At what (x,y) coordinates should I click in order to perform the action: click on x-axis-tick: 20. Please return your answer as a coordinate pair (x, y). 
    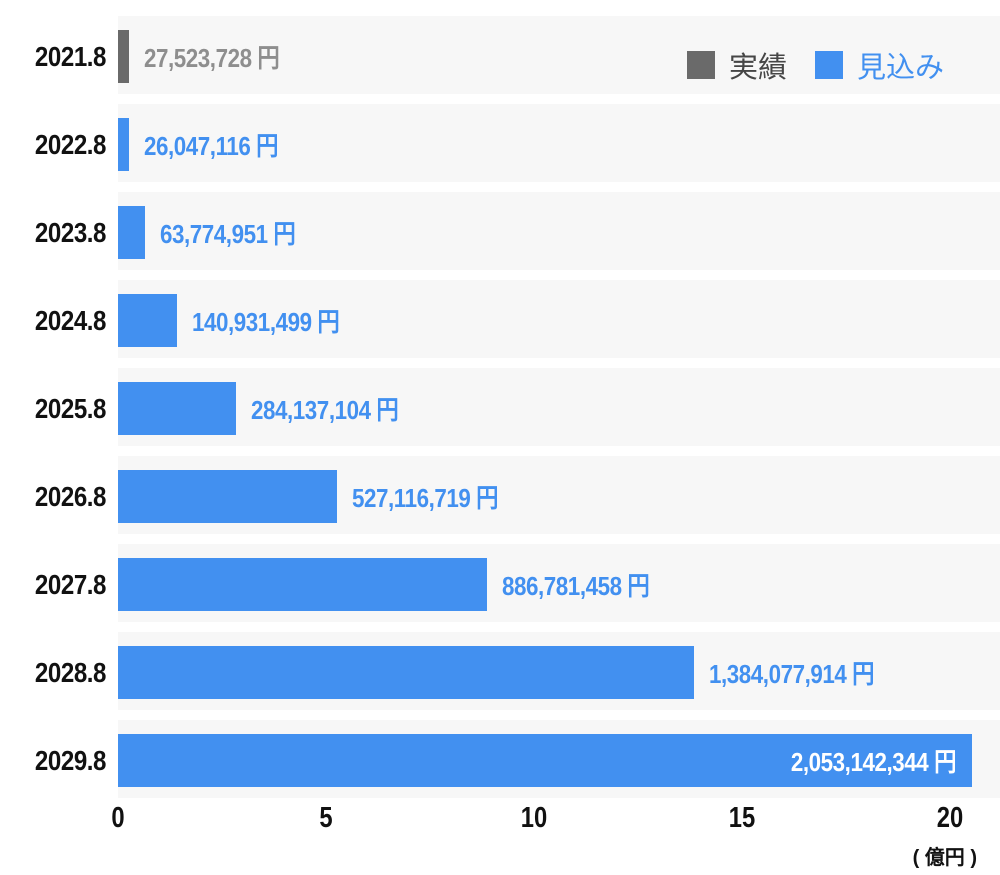
    Looking at the image, I should click on (950, 818).